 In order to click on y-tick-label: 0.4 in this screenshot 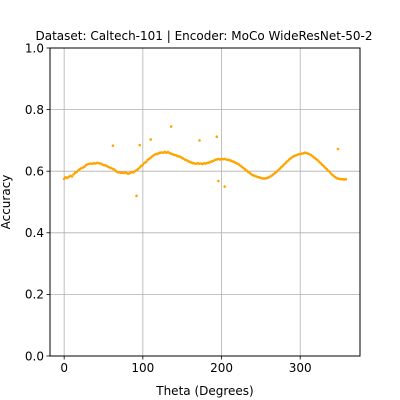, I will do `click(34, 233)`.